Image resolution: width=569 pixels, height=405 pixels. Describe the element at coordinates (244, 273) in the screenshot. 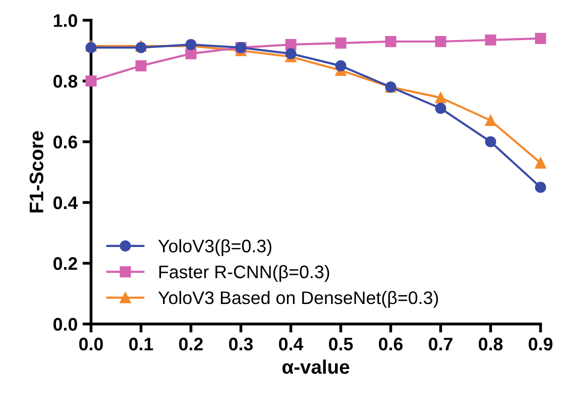

I see `legend-label: Faster R-CNN(β=0.3)` at that location.